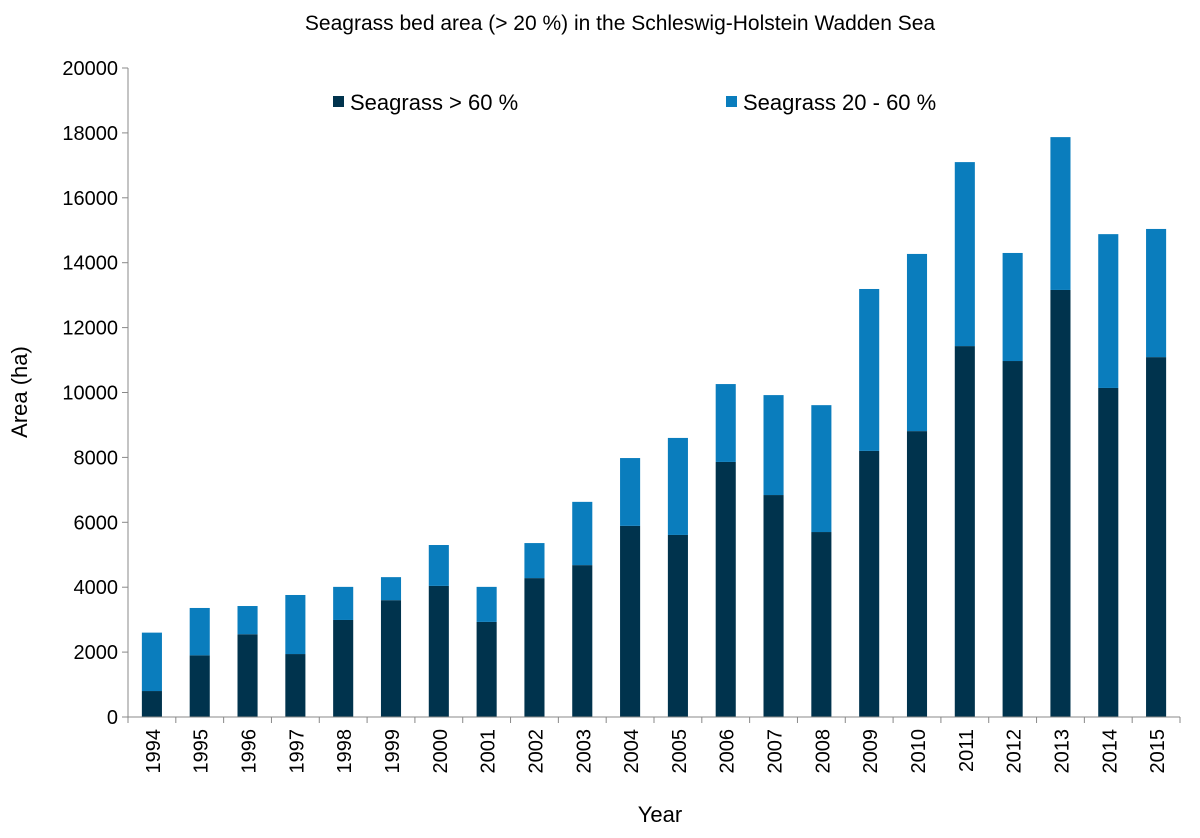 This screenshot has width=1200, height=838. Describe the element at coordinates (582, 641) in the screenshot. I see `bar-seagrass-over-60-2003` at that location.